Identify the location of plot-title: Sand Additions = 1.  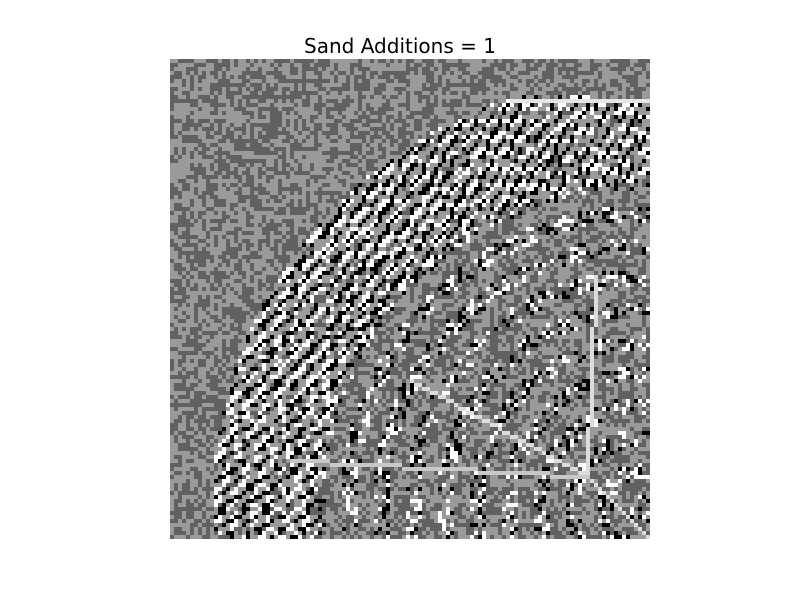
(400, 46).